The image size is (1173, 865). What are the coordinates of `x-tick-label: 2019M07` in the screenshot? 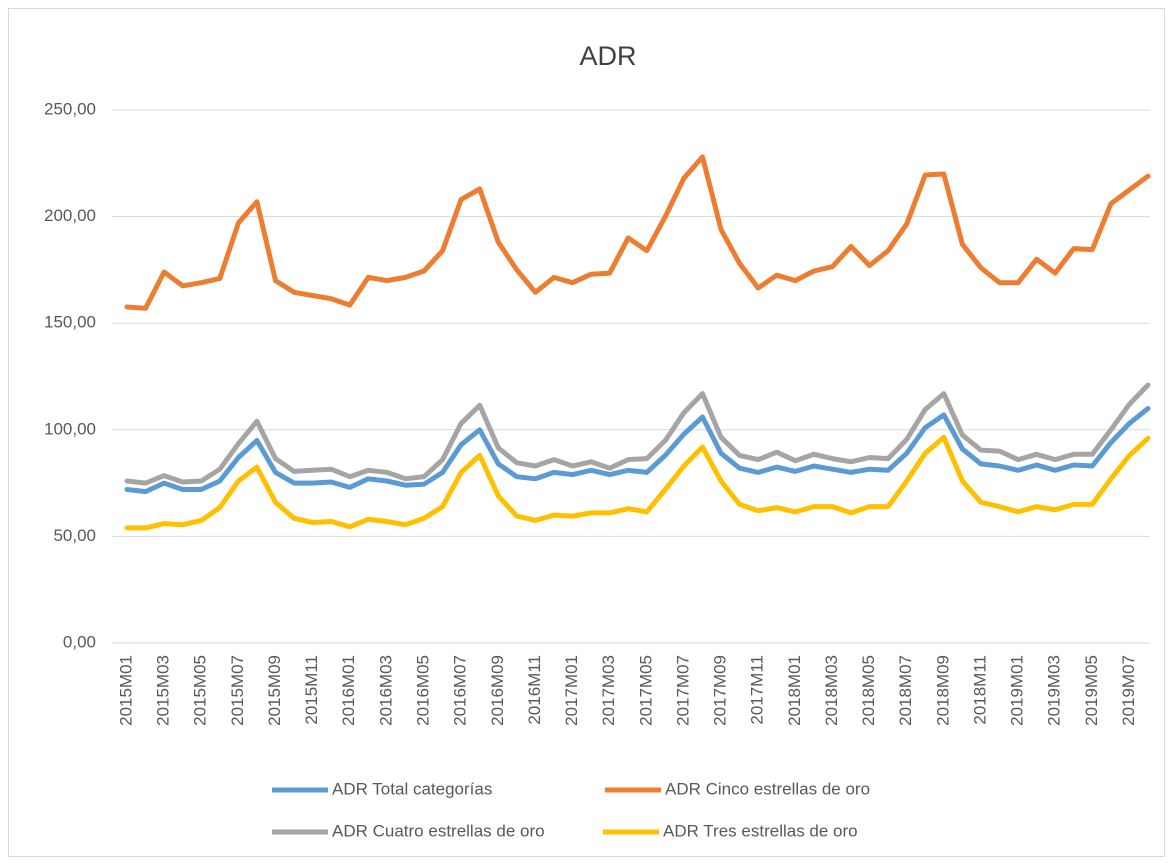 It's located at (1128, 690).